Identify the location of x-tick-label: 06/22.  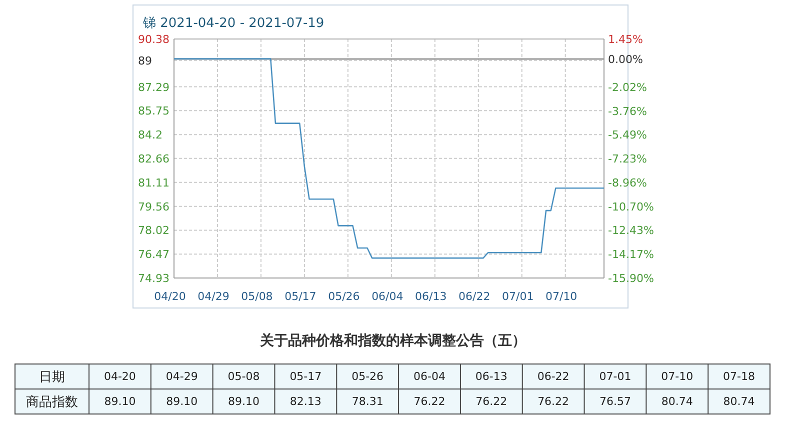
(474, 296).